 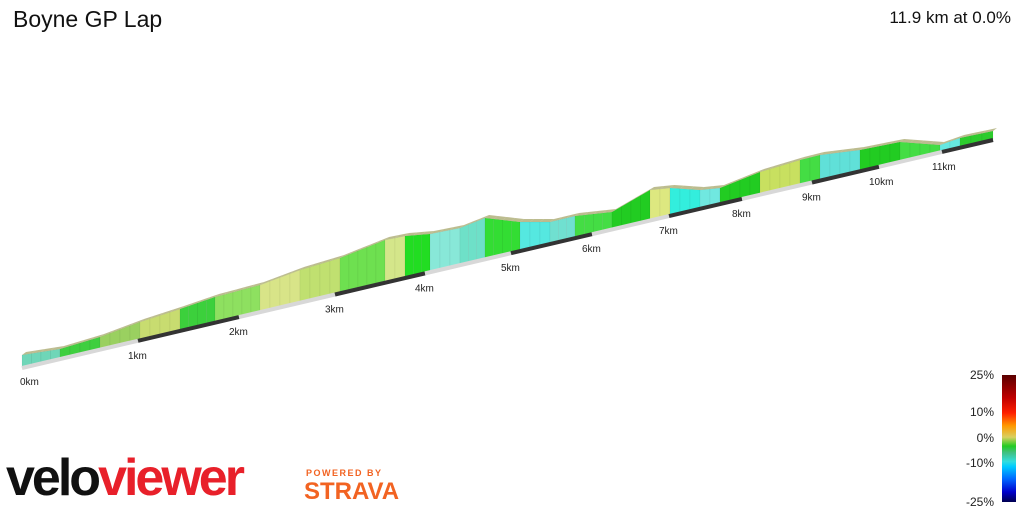 What do you see at coordinates (29, 382) in the screenshot?
I see `km-tick-label: 0km` at bounding box center [29, 382].